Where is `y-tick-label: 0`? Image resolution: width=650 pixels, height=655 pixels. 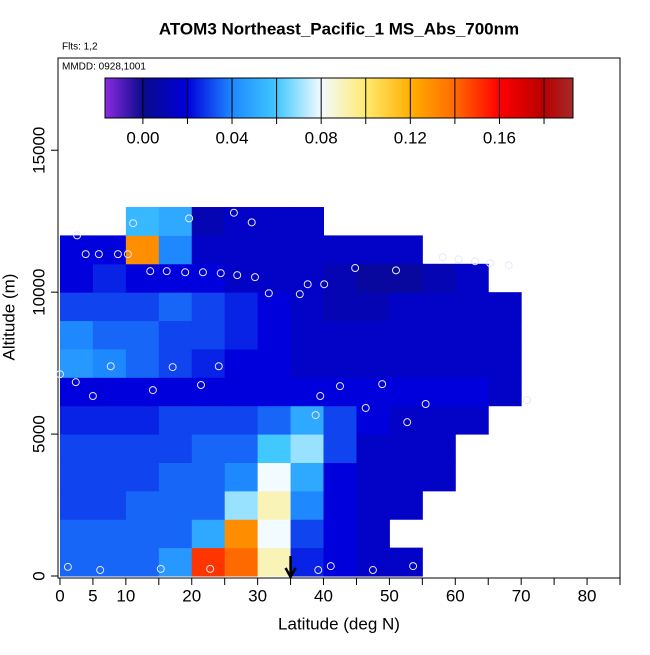 y-tick-label: 0 is located at coordinates (38, 575).